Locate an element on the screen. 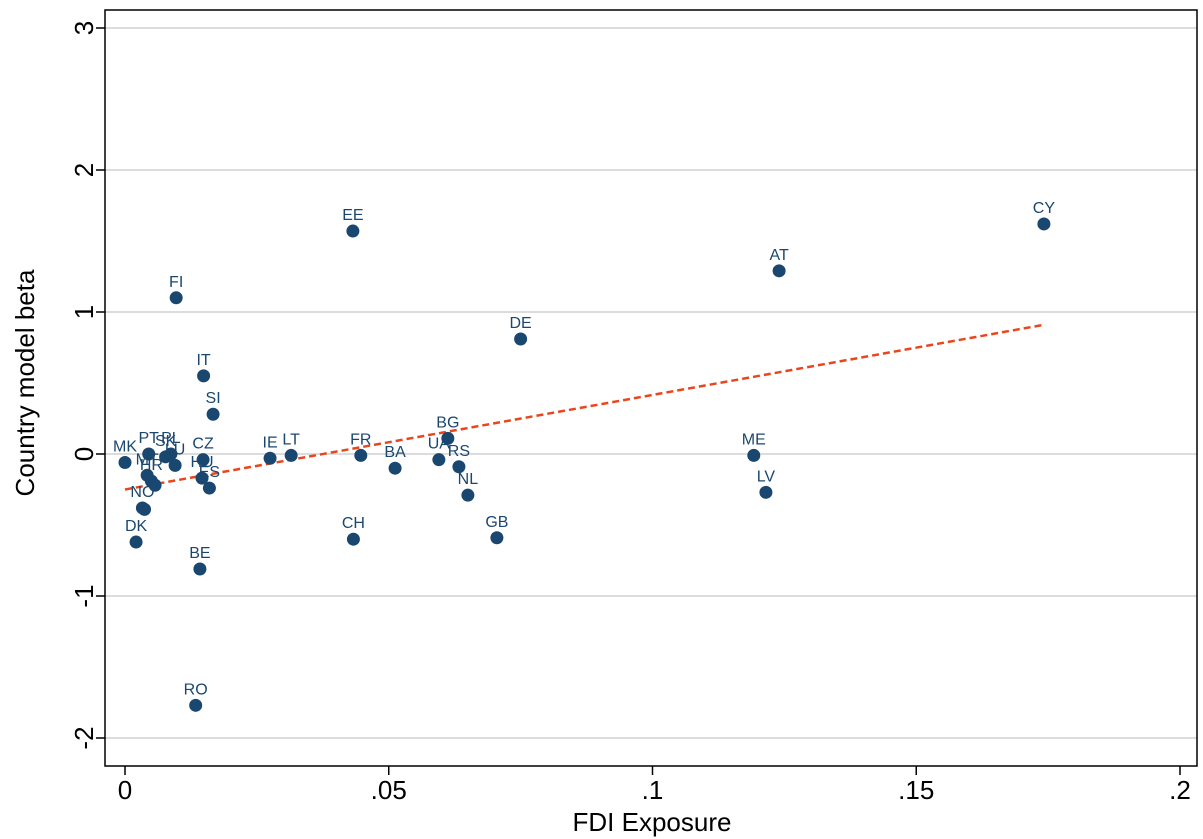  point-label-be: BE is located at coordinates (199, 553).